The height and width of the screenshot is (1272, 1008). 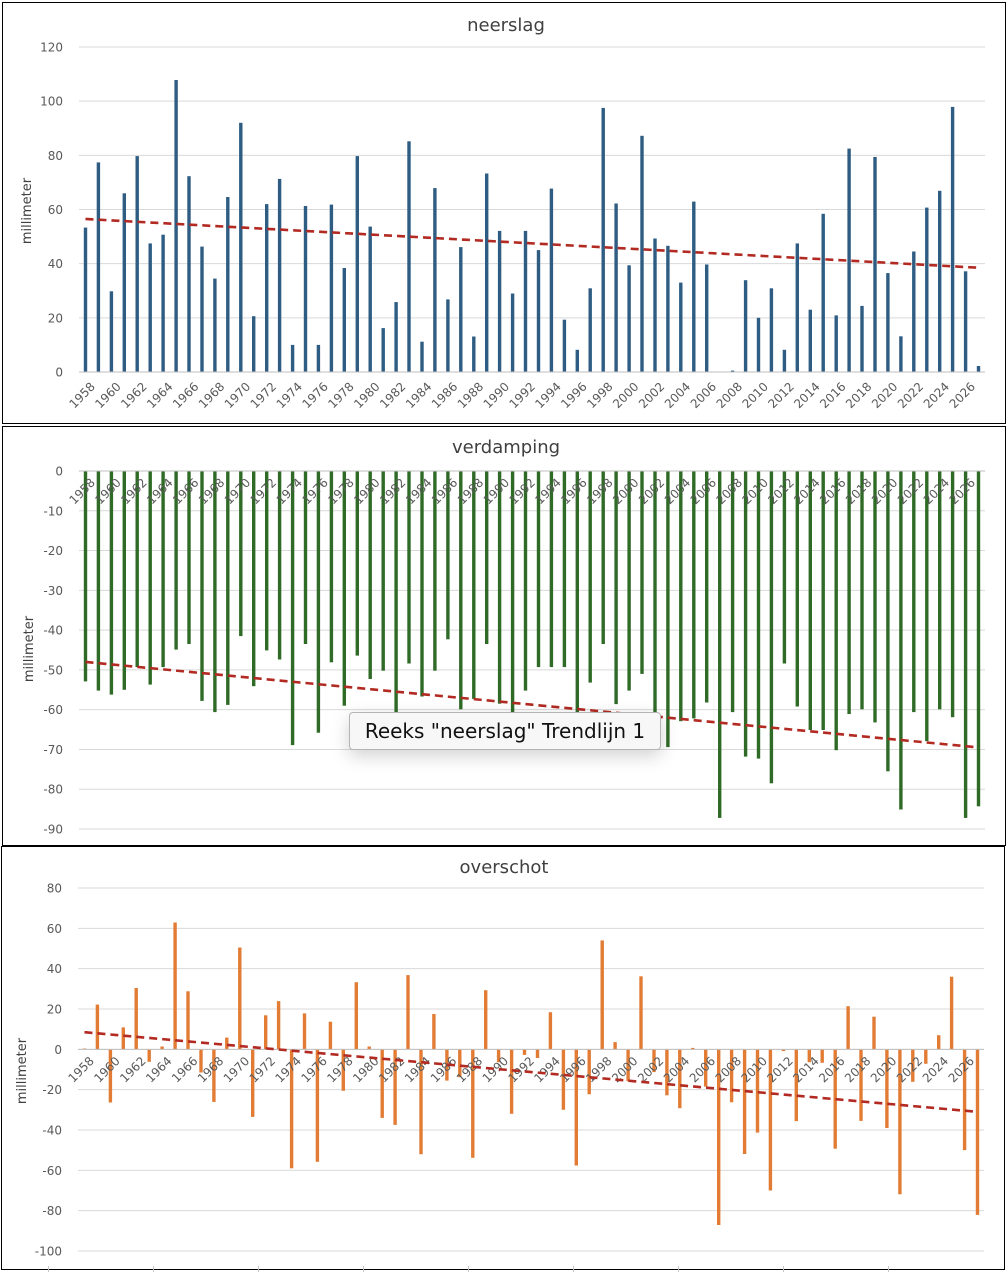 What do you see at coordinates (55, 264) in the screenshot?
I see `y-tick-label: 40` at bounding box center [55, 264].